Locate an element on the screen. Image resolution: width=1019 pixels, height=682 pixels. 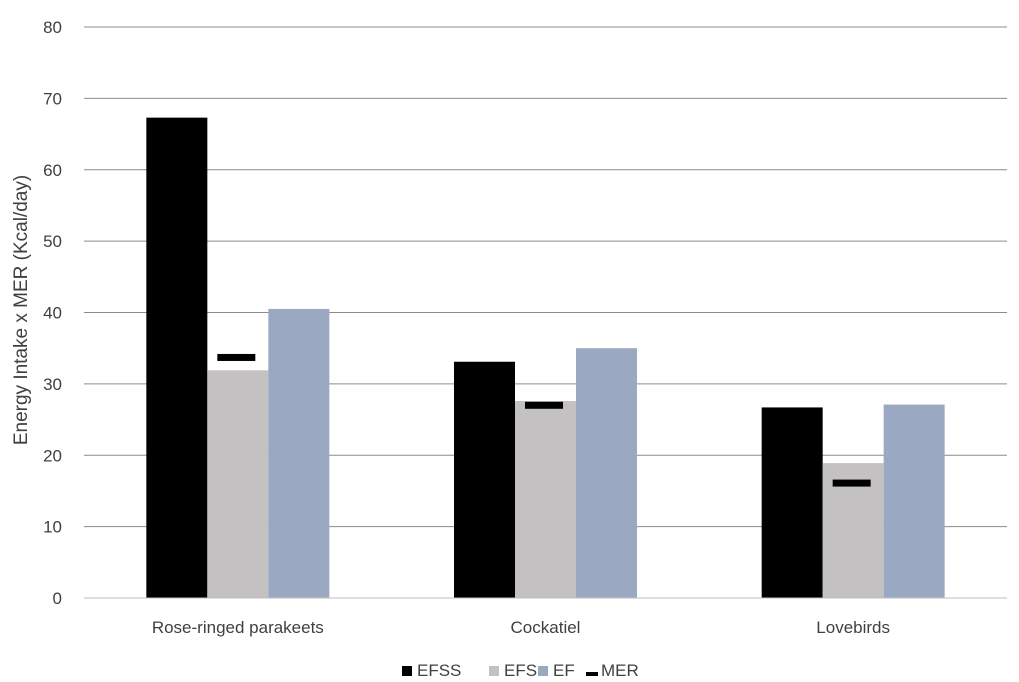
legend-label-efs: EFS is located at coordinates (520, 670).